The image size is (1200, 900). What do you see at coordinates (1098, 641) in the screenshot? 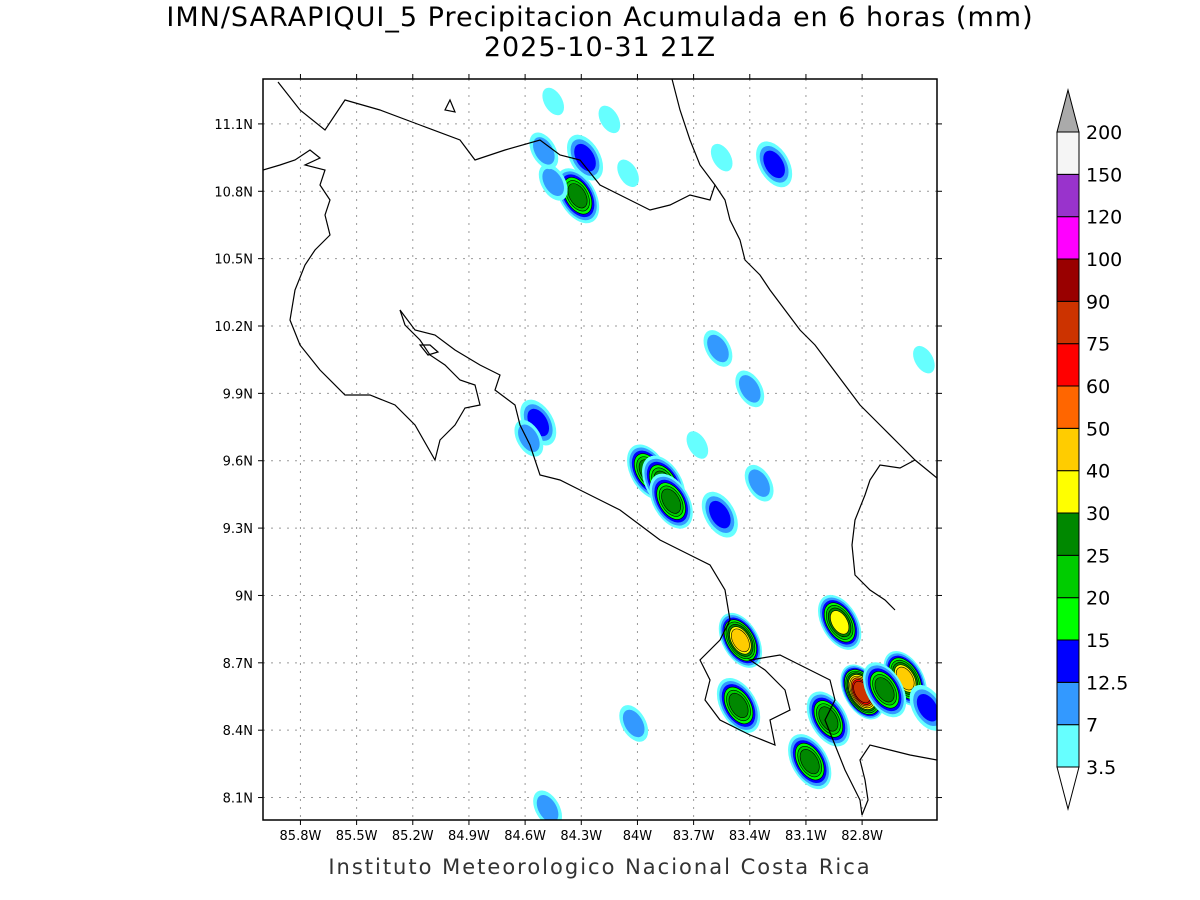
I see `colorbar-label: 15` at bounding box center [1098, 641].